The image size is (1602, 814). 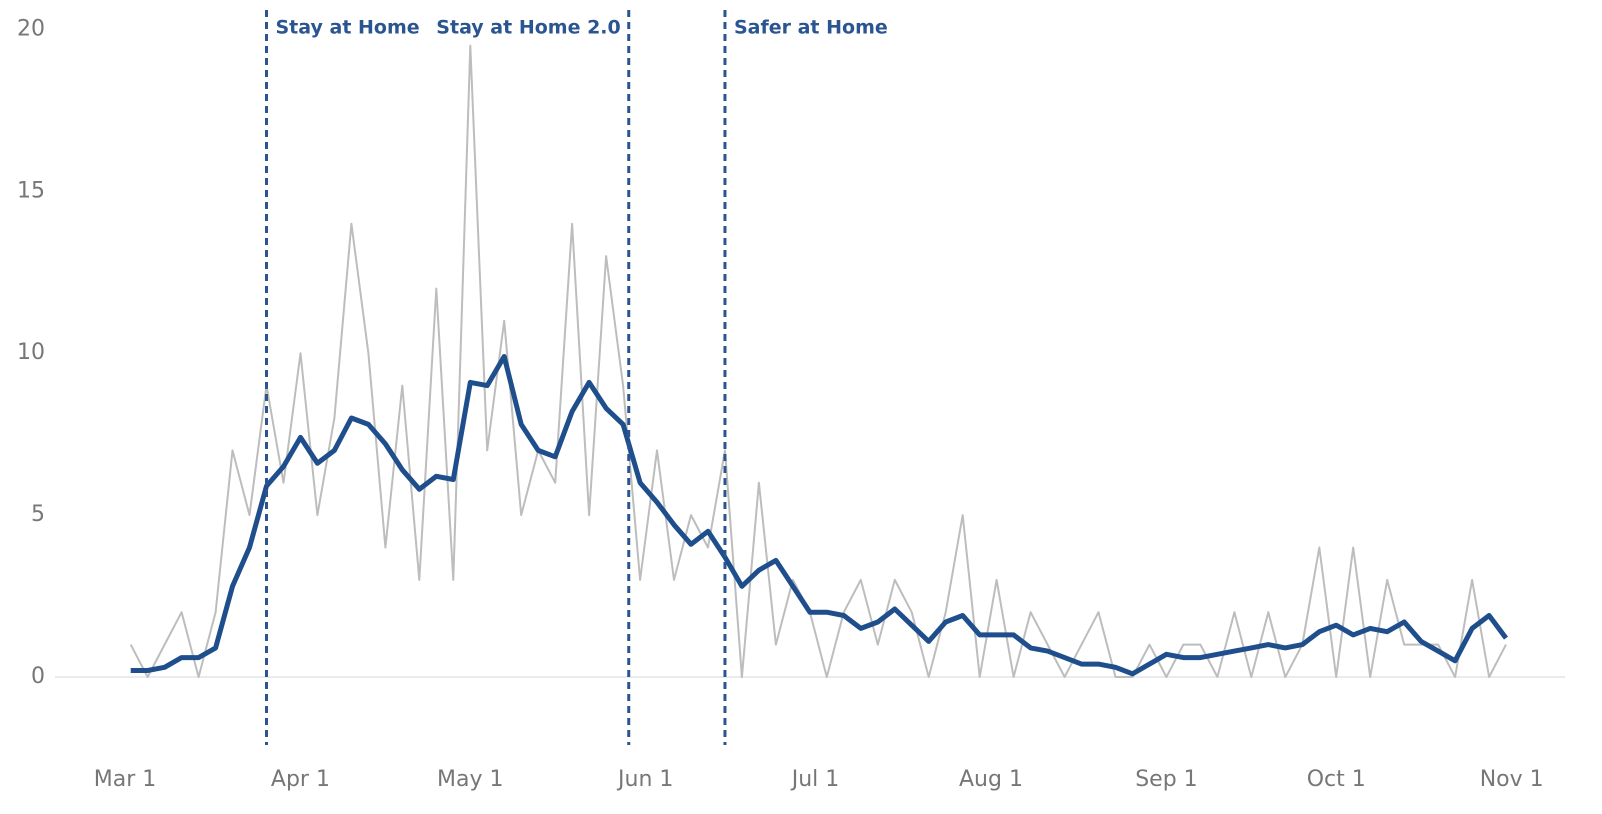 What do you see at coordinates (38, 514) in the screenshot?
I see `y-tick-label: 5` at bounding box center [38, 514].